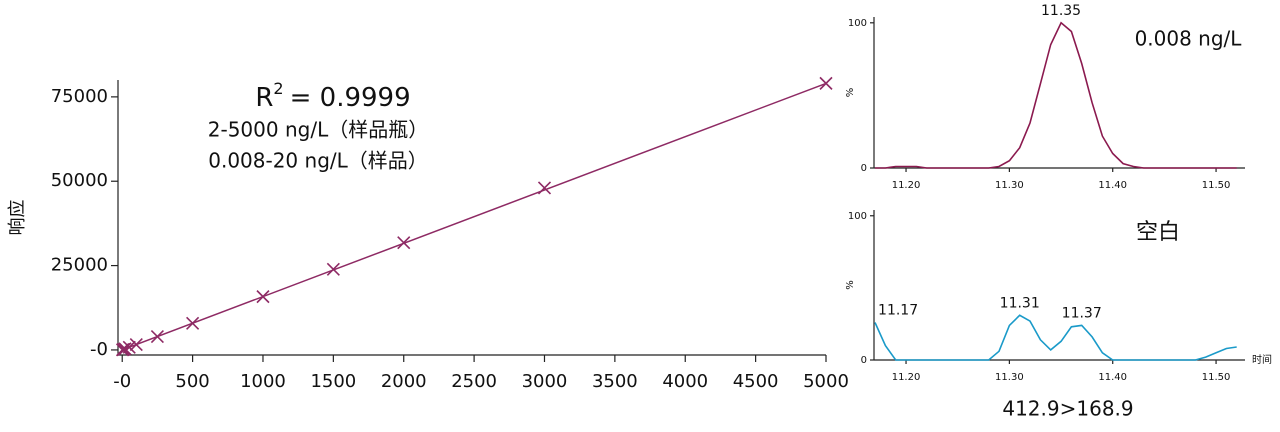 This screenshot has height=432, width=1280. What do you see at coordinates (264, 98) in the screenshot?
I see `r-symbol: R` at bounding box center [264, 98].